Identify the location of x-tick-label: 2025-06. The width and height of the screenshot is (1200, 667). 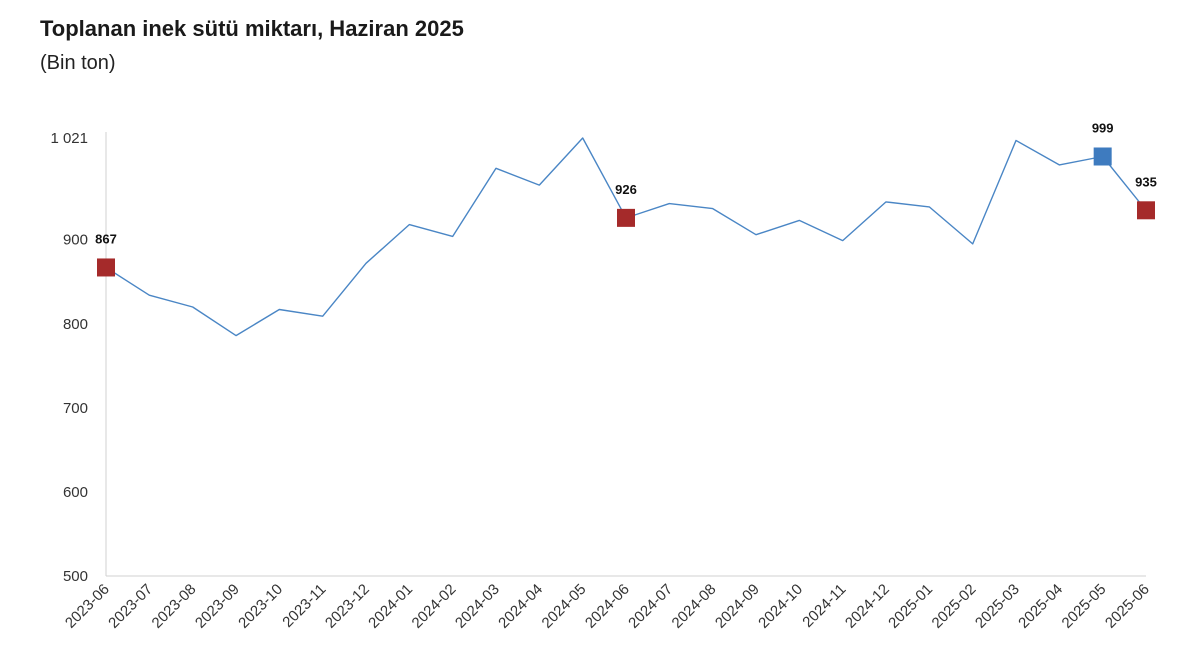
(1127, 606).